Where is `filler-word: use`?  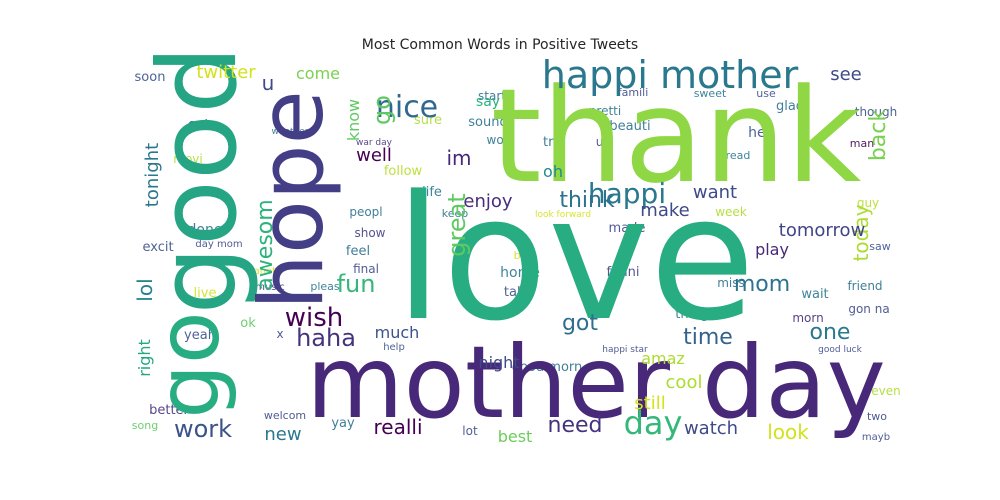 filler-word: use is located at coordinates (766, 93).